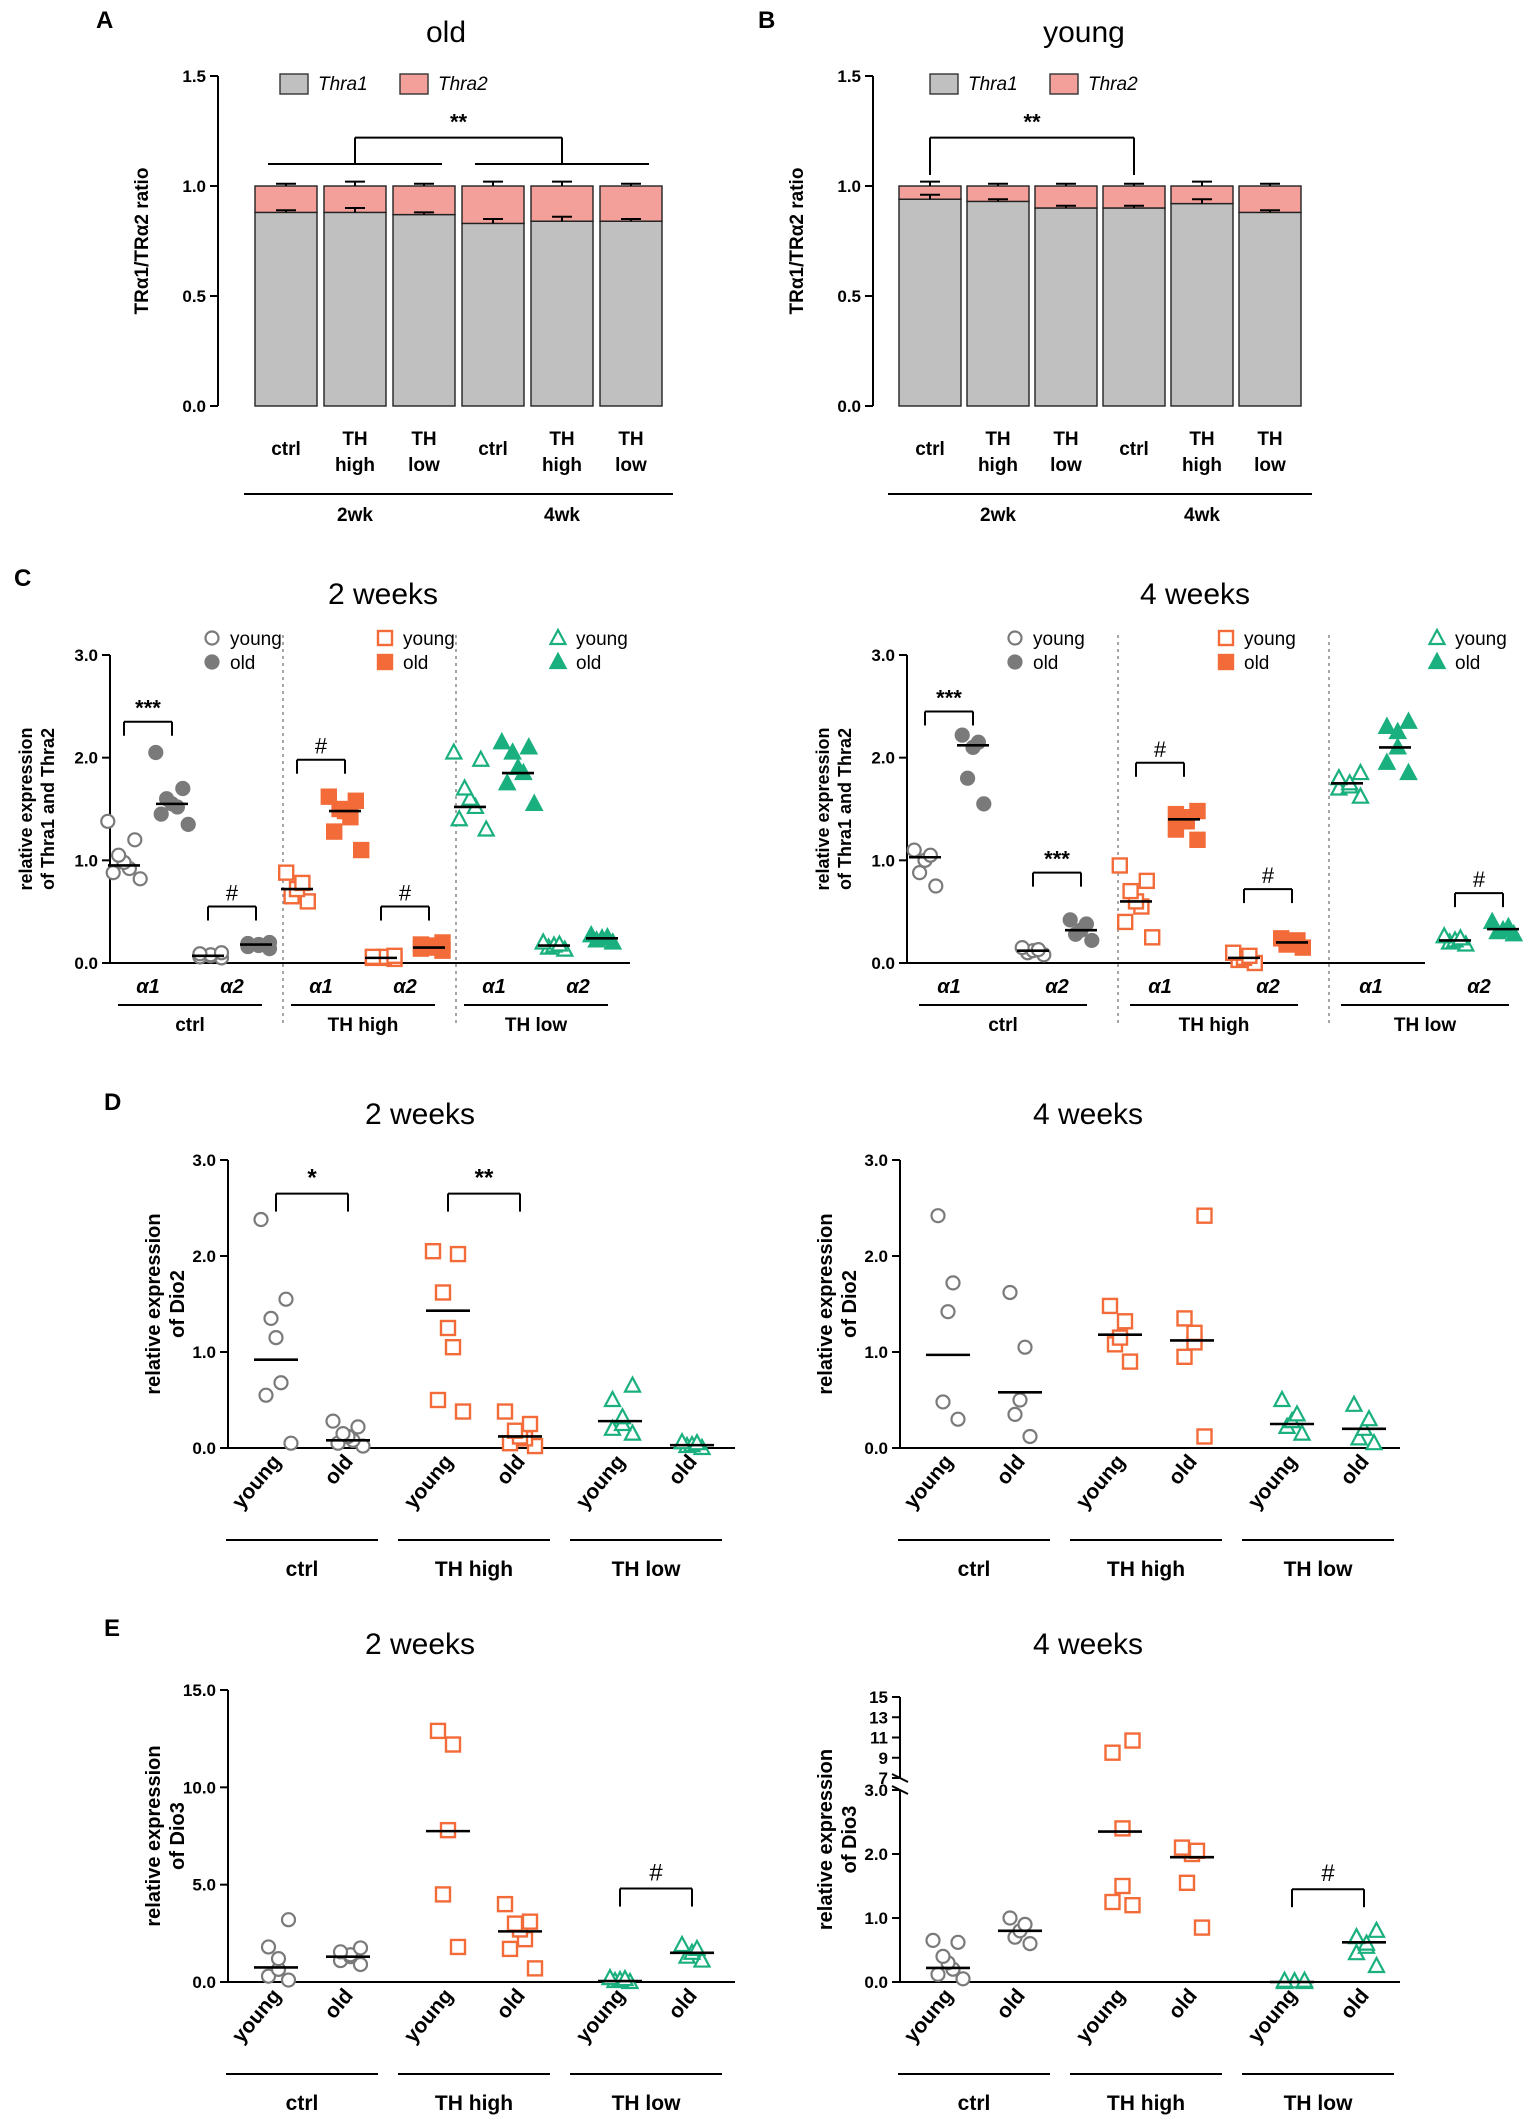 Image resolution: width=1535 pixels, height=2123 pixels. I want to click on panel-label-e: E, so click(112, 1628).